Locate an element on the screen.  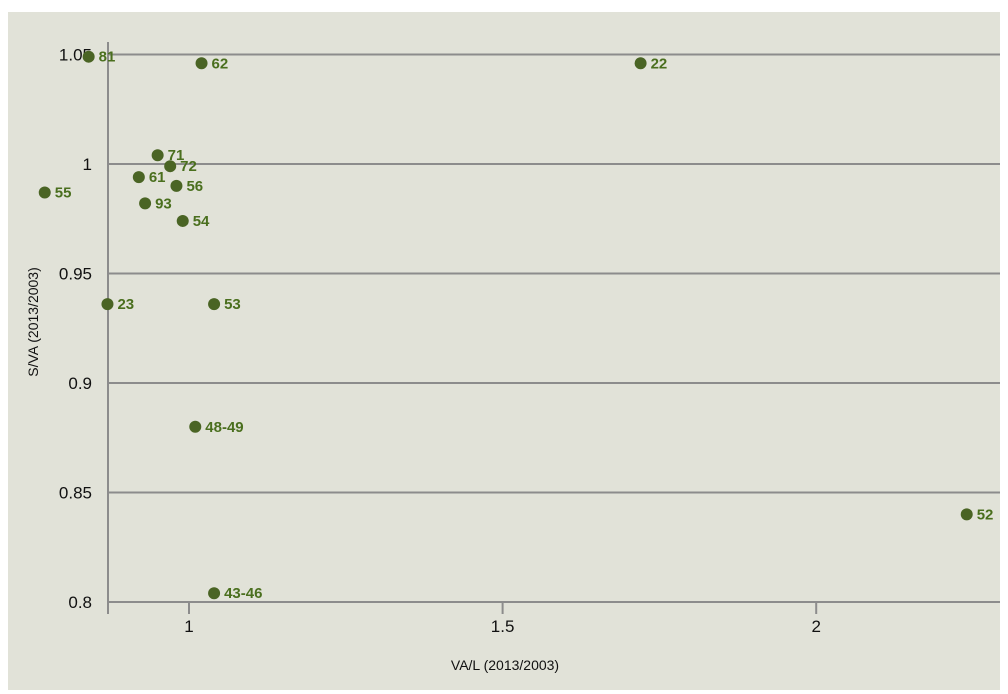
data-point-label: 71 is located at coordinates (176, 155).